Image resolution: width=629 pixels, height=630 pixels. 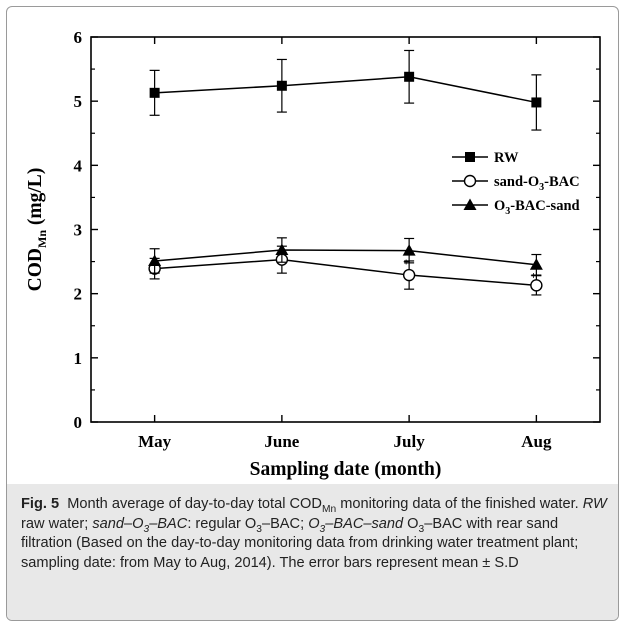 What do you see at coordinates (78, 37) in the screenshot?
I see `y-tick-label: 6` at bounding box center [78, 37].